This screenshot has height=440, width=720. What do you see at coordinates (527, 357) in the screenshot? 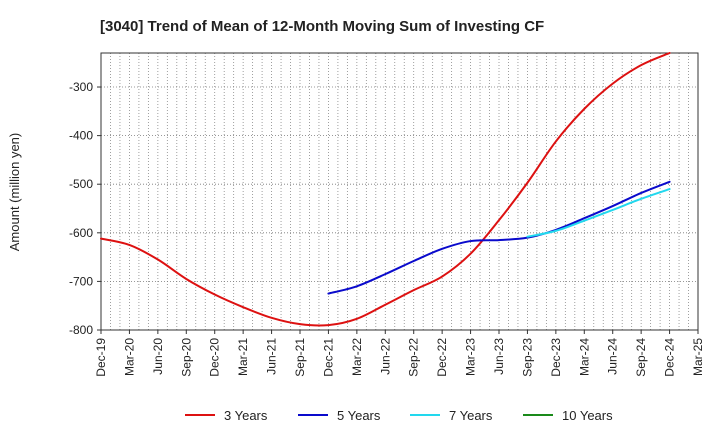
I see `x-tick-label: Sep-23` at bounding box center [527, 357].